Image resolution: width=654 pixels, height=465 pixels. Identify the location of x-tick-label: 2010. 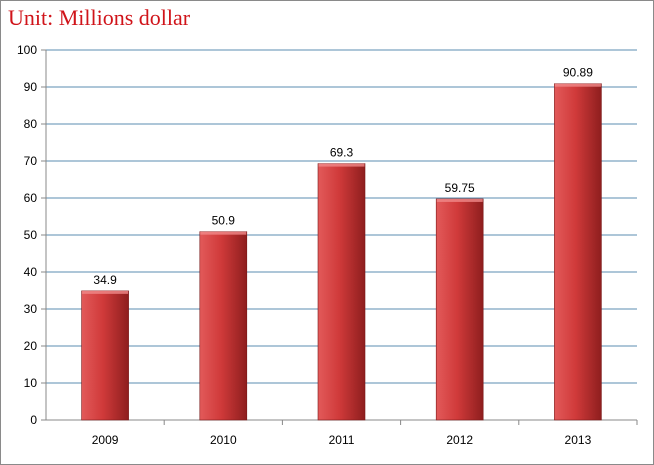
(223, 440).